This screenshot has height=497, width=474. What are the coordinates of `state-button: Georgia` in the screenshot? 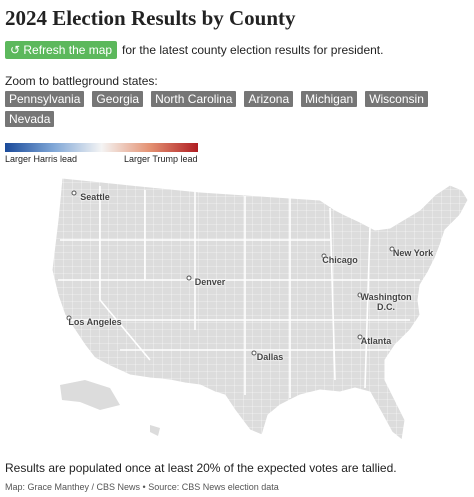 It's located at (118, 99).